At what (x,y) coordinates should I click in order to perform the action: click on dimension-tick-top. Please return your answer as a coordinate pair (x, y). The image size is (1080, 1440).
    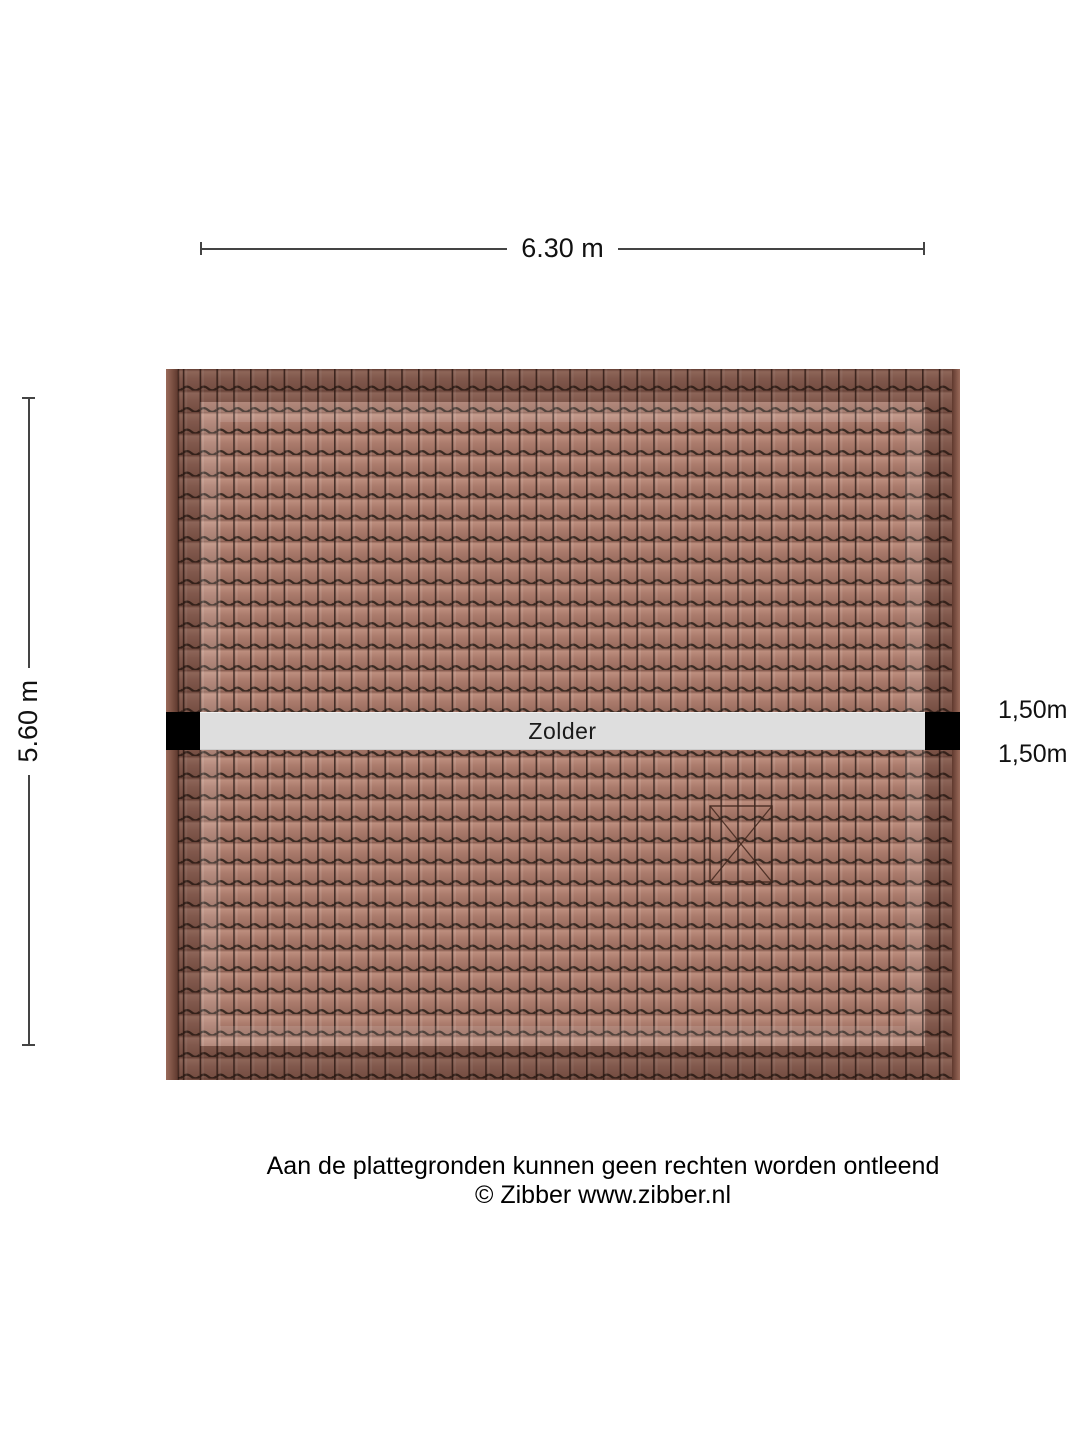
    Looking at the image, I should click on (28, 398).